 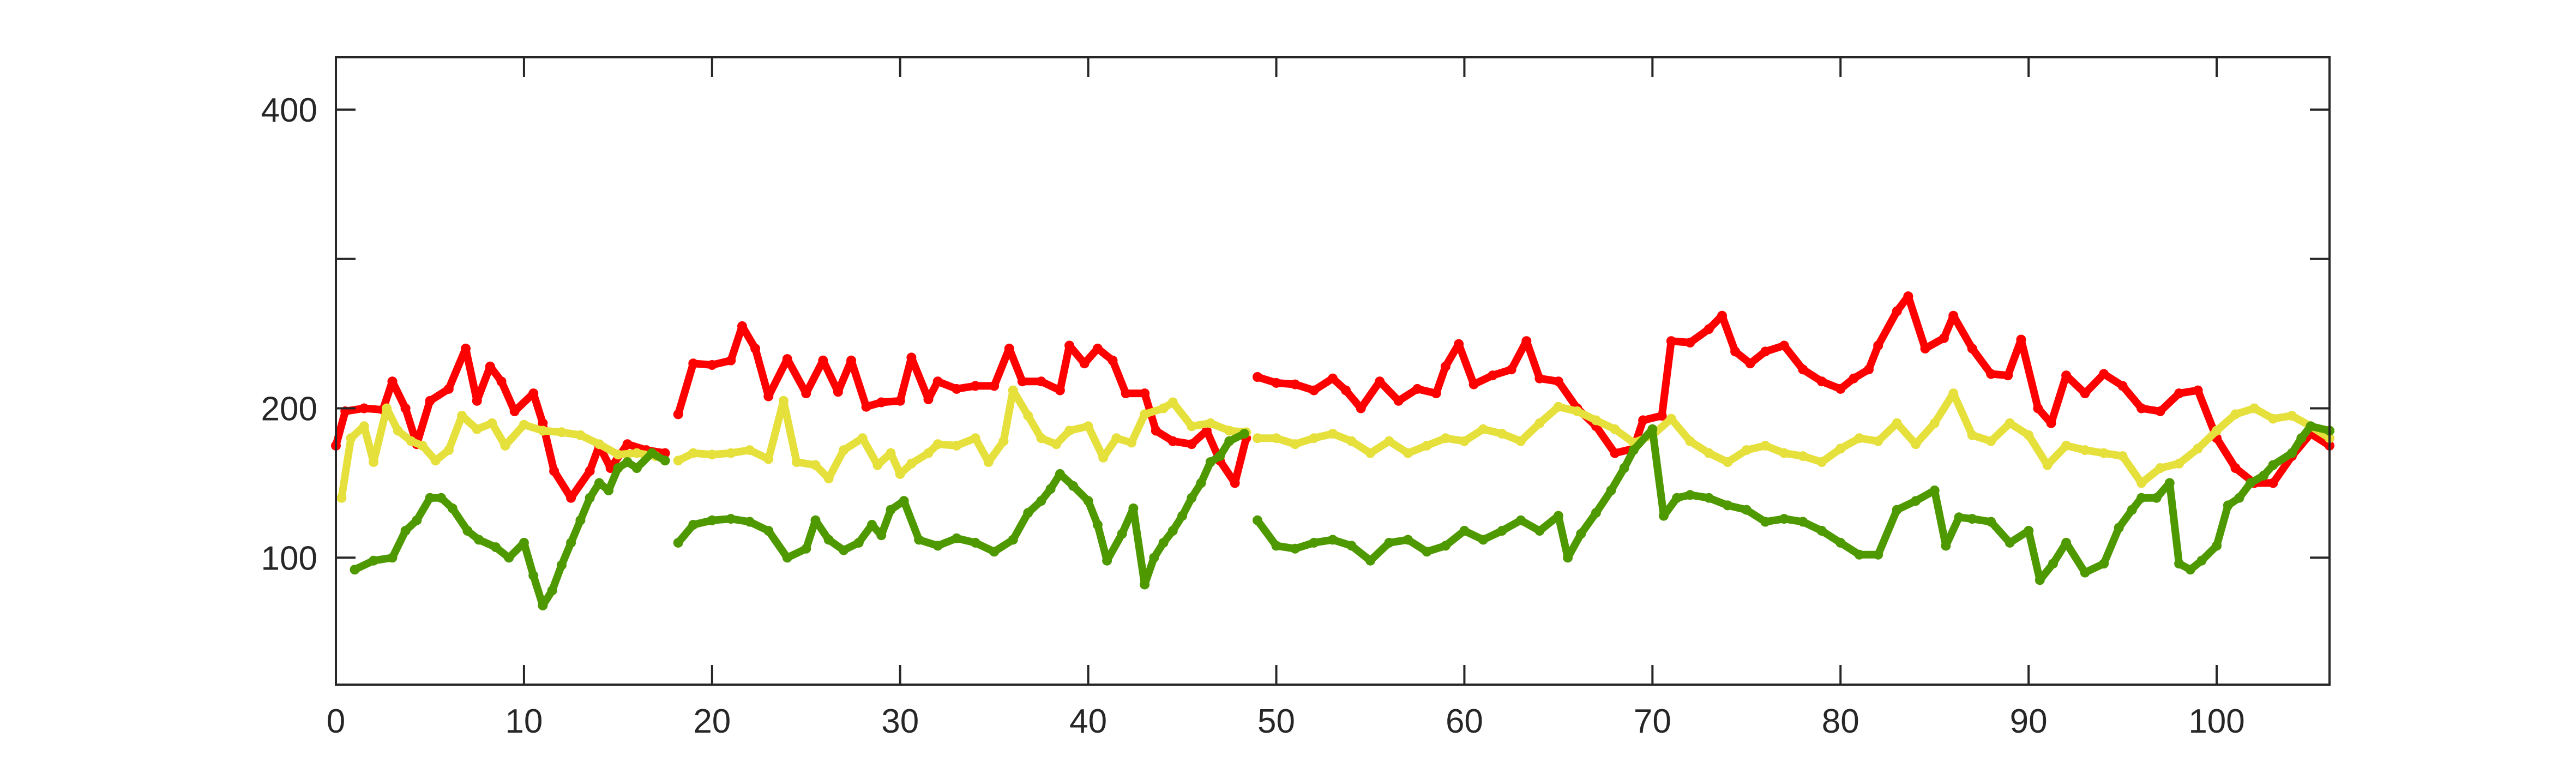 What do you see at coordinates (1464, 721) in the screenshot?
I see `x-tick-label: 60` at bounding box center [1464, 721].